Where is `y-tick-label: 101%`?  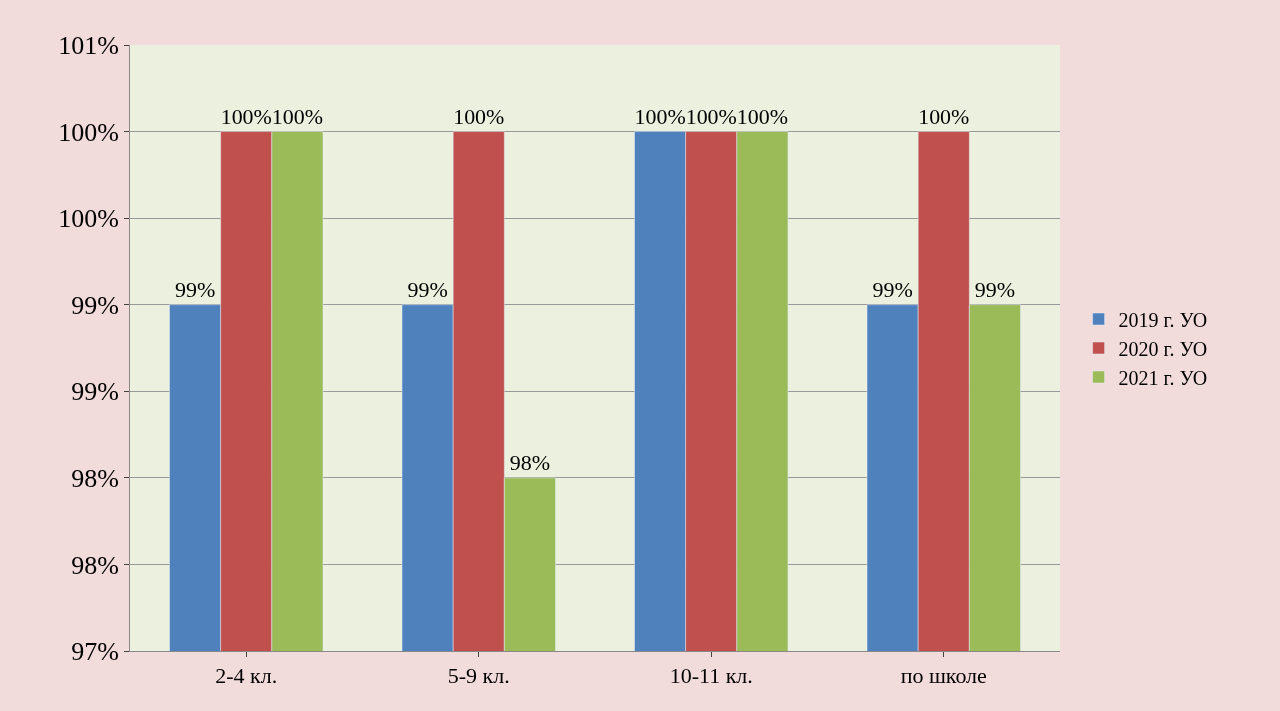 y-tick-label: 101% is located at coordinates (88, 46).